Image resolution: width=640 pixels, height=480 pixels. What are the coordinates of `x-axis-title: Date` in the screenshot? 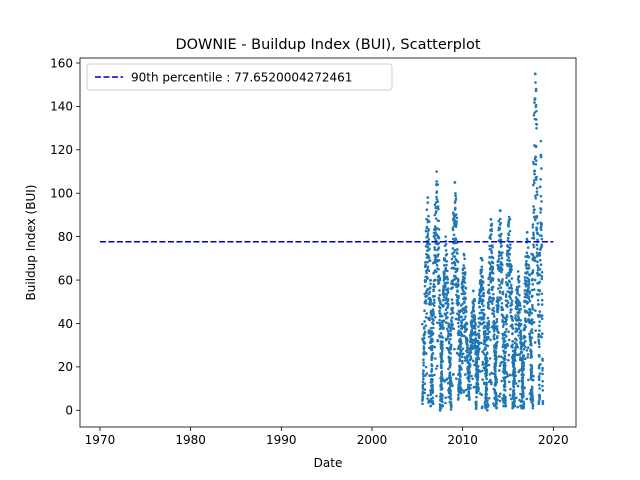 It's located at (328, 463).